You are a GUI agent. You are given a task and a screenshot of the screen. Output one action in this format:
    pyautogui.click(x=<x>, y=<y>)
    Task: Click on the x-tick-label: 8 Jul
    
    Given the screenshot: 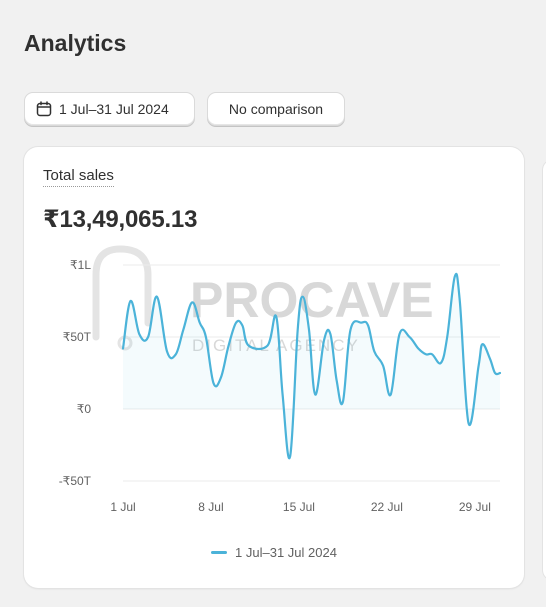 What is the action you would take?
    pyautogui.click(x=210, y=507)
    